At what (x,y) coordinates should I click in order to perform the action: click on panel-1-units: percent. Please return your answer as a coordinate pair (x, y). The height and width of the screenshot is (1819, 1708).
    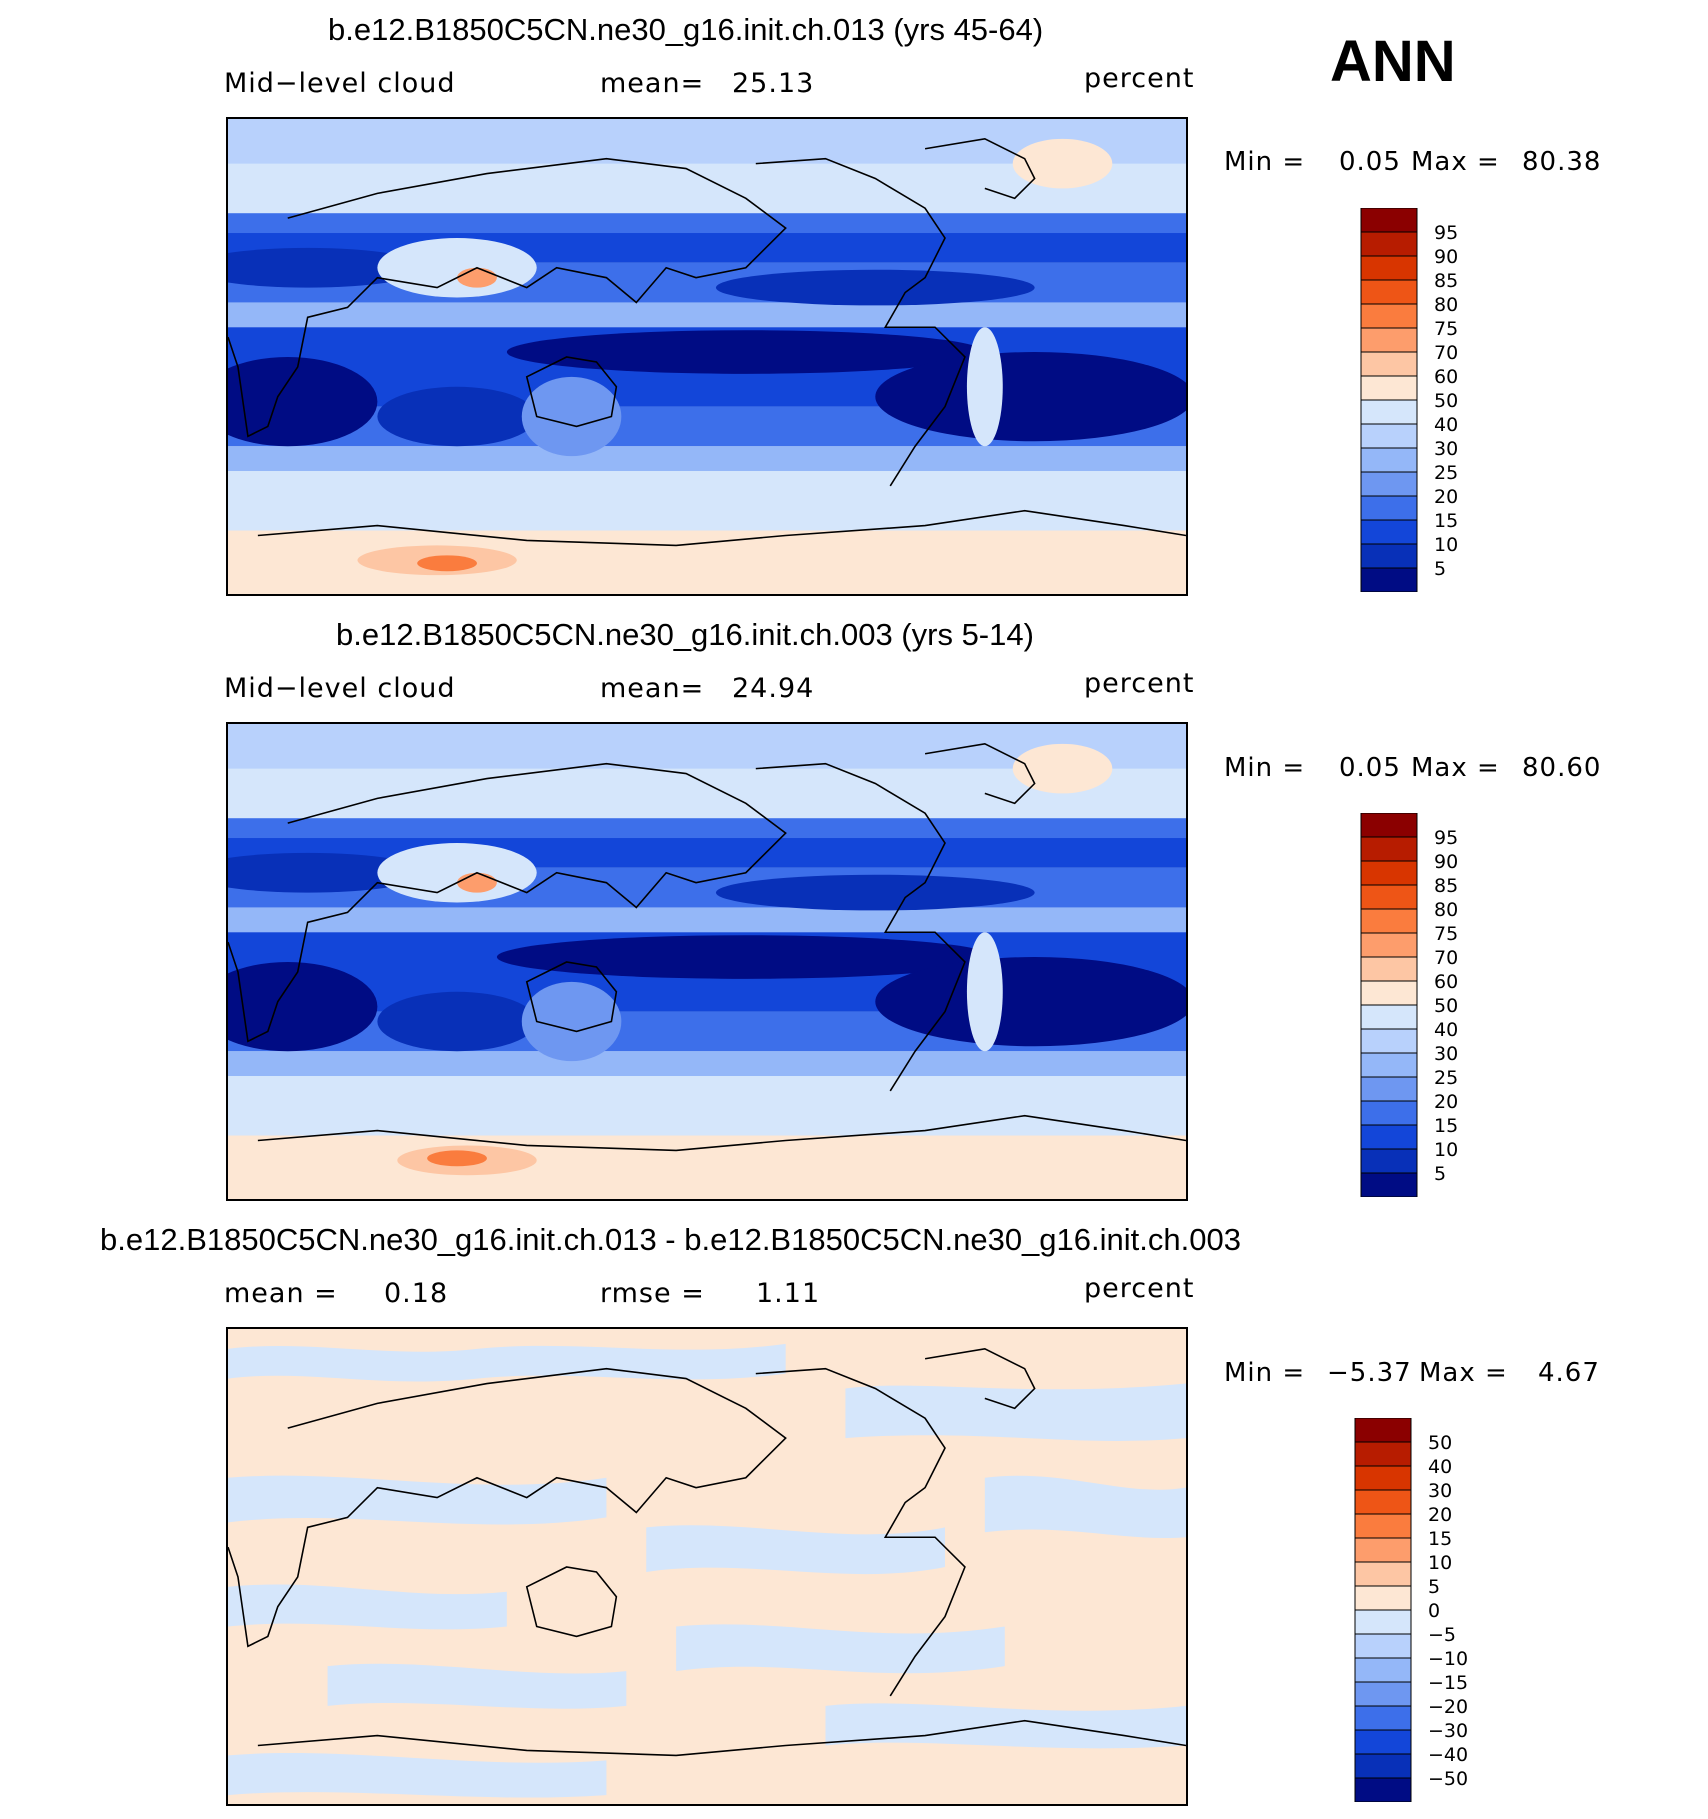
    Looking at the image, I should click on (1139, 78).